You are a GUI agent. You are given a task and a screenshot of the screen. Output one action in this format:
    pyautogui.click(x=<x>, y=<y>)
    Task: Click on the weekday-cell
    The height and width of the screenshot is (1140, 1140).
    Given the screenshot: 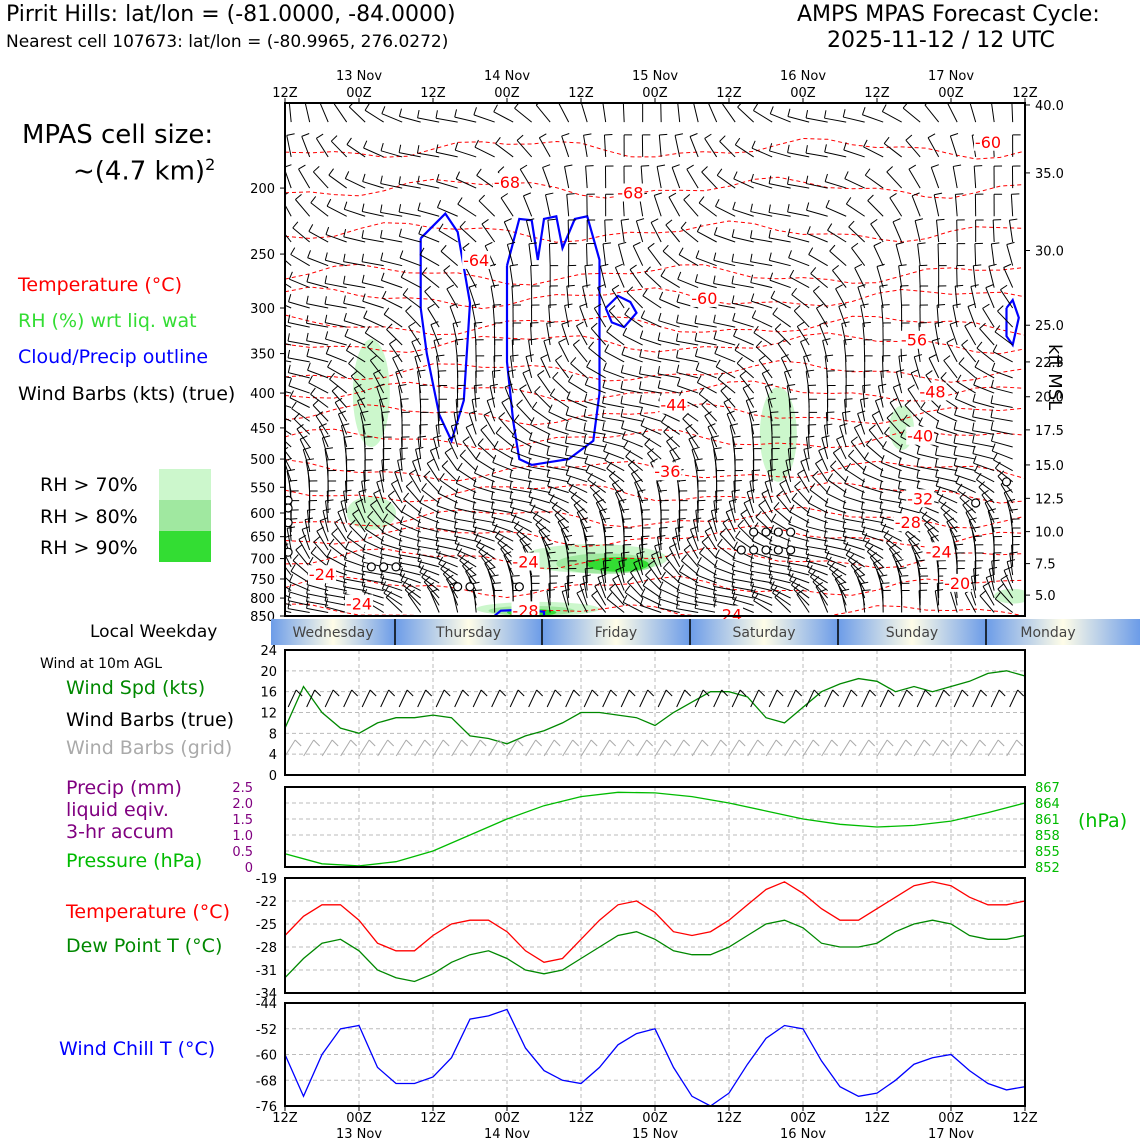 What is the action you would take?
    pyautogui.click(x=764, y=632)
    